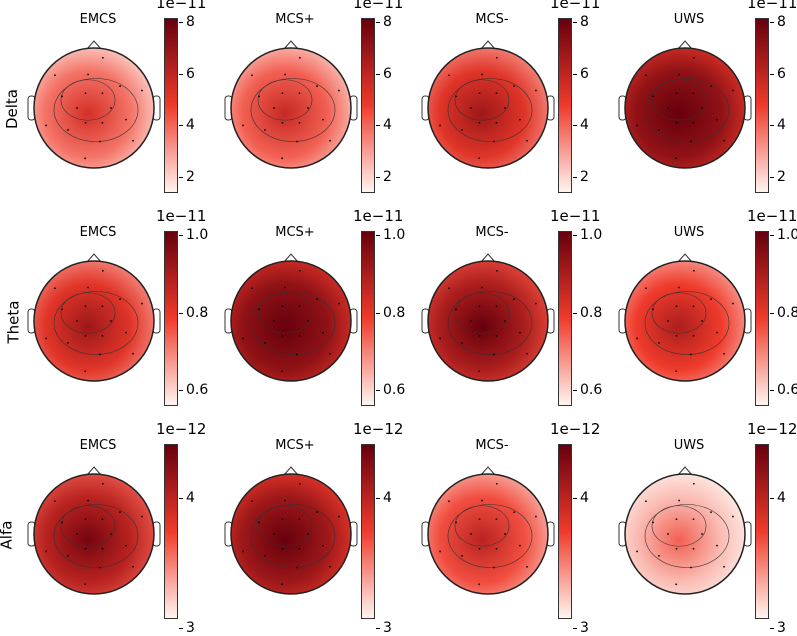 This screenshot has width=797, height=636. What do you see at coordinates (492, 19) in the screenshot?
I see `map-title: MCS-` at bounding box center [492, 19].